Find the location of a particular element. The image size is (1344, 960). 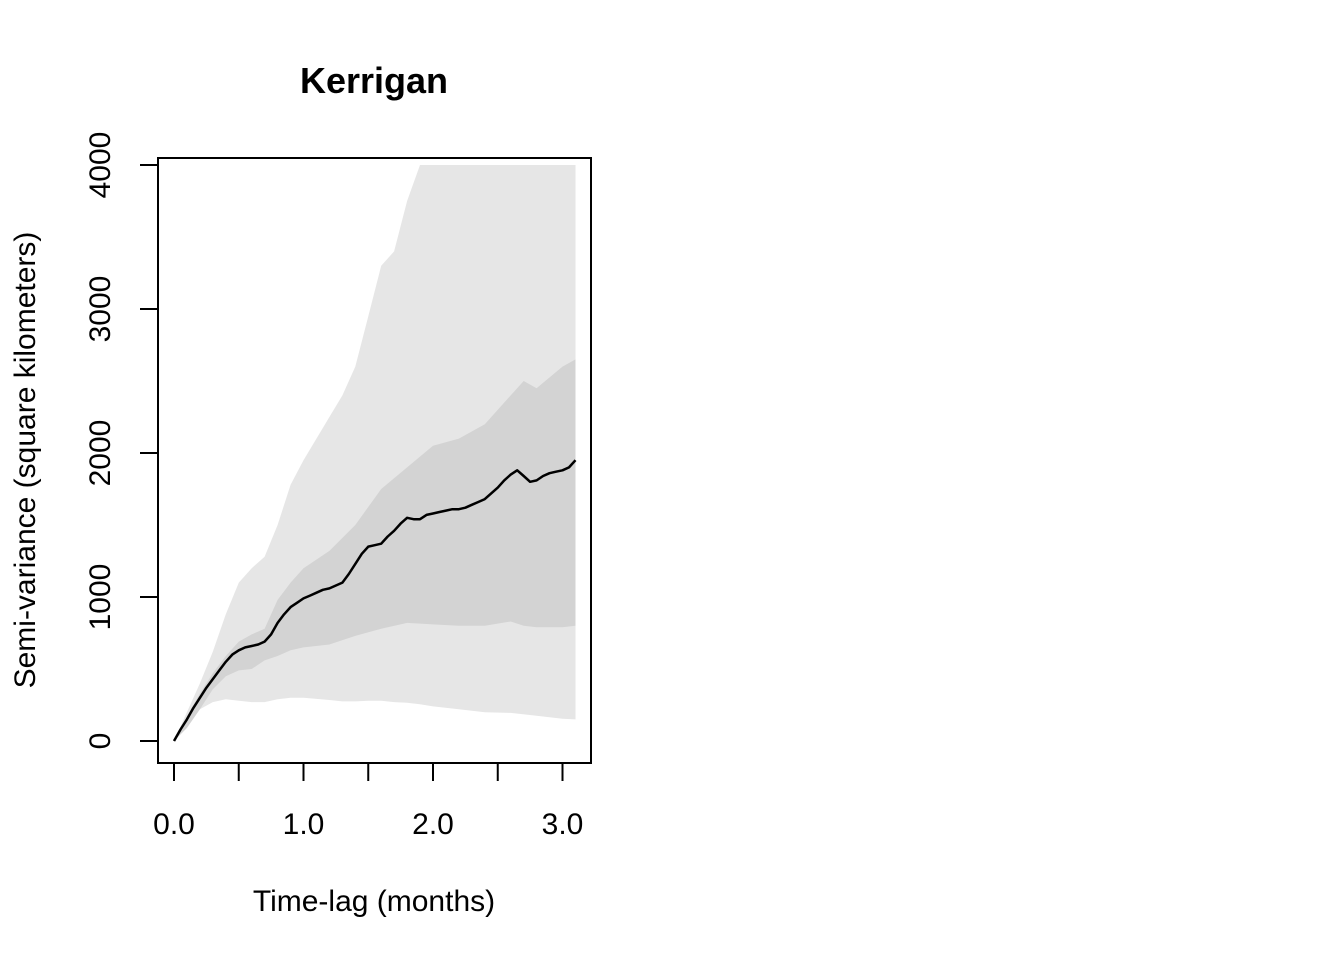

chart-title: Kerrigan is located at coordinates (374, 80).